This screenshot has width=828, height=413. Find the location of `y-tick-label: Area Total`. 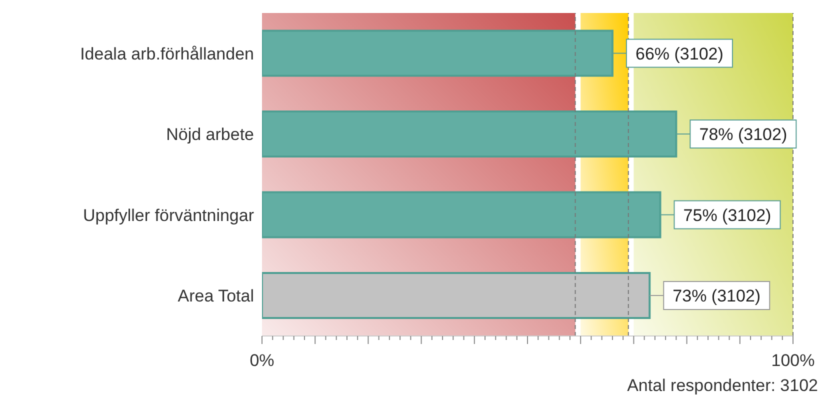

y-tick-label: Area Total is located at coordinates (216, 296).